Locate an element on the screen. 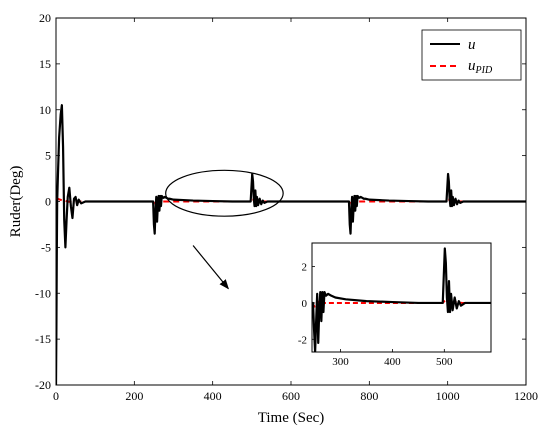 The height and width of the screenshot is (438, 550). y-tick-label: 0 is located at coordinates (48, 202).